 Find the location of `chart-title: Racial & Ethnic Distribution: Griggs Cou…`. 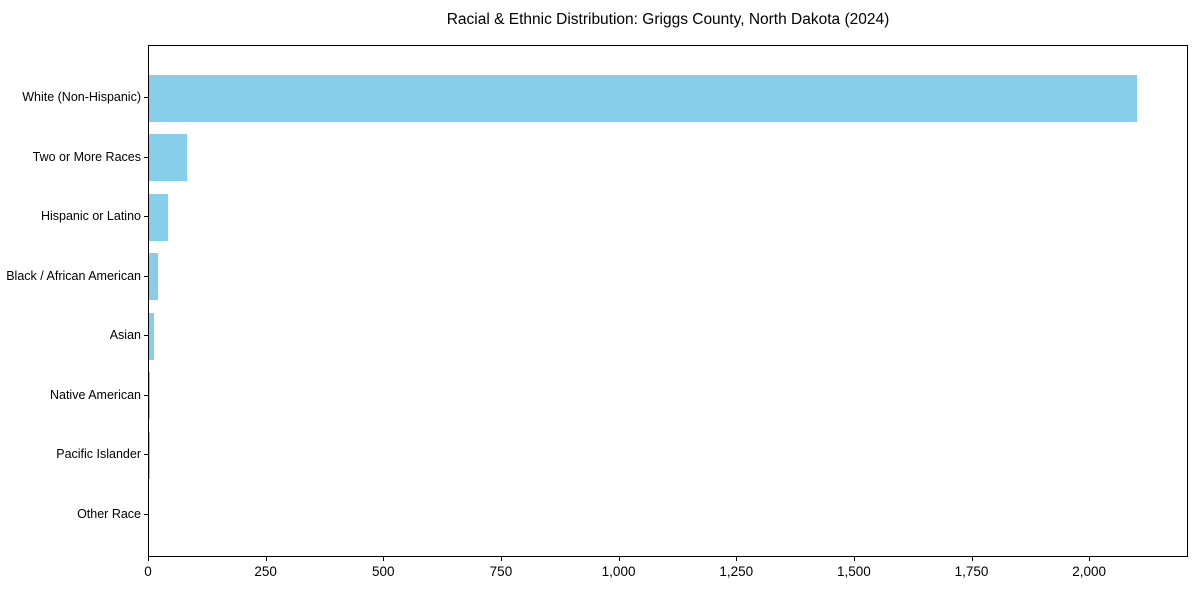

chart-title: Racial & Ethnic Distribution: Griggs Cou… is located at coordinates (668, 19).